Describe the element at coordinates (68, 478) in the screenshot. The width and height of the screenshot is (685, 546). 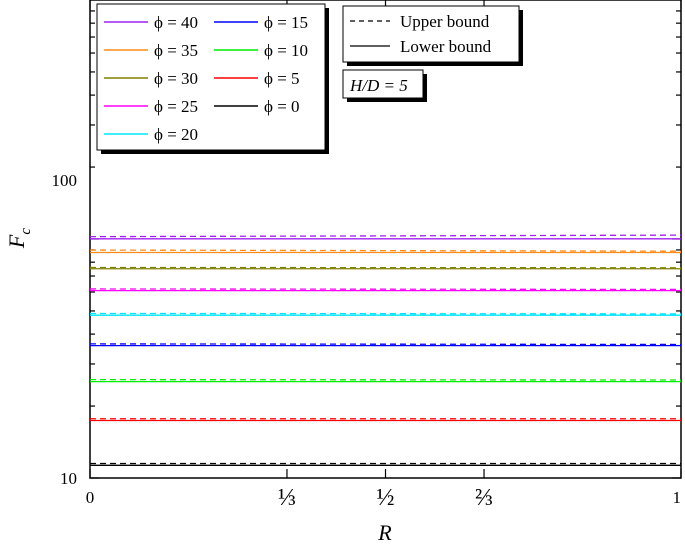
I see `y-tick-label-10: 10` at that location.